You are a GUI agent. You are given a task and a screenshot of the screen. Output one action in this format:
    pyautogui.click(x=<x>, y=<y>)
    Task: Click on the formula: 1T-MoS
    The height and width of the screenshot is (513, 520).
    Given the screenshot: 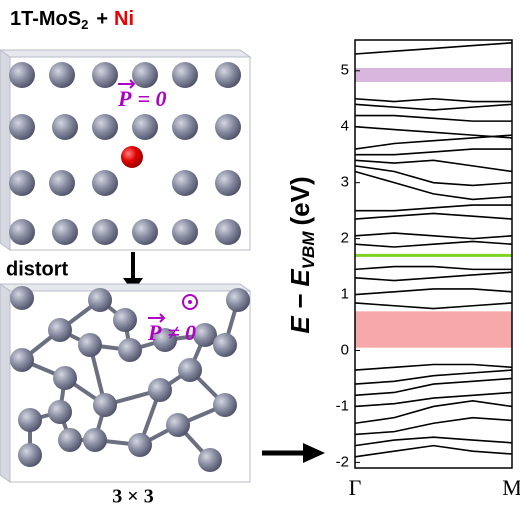 What is the action you would take?
    pyautogui.click(x=45, y=19)
    